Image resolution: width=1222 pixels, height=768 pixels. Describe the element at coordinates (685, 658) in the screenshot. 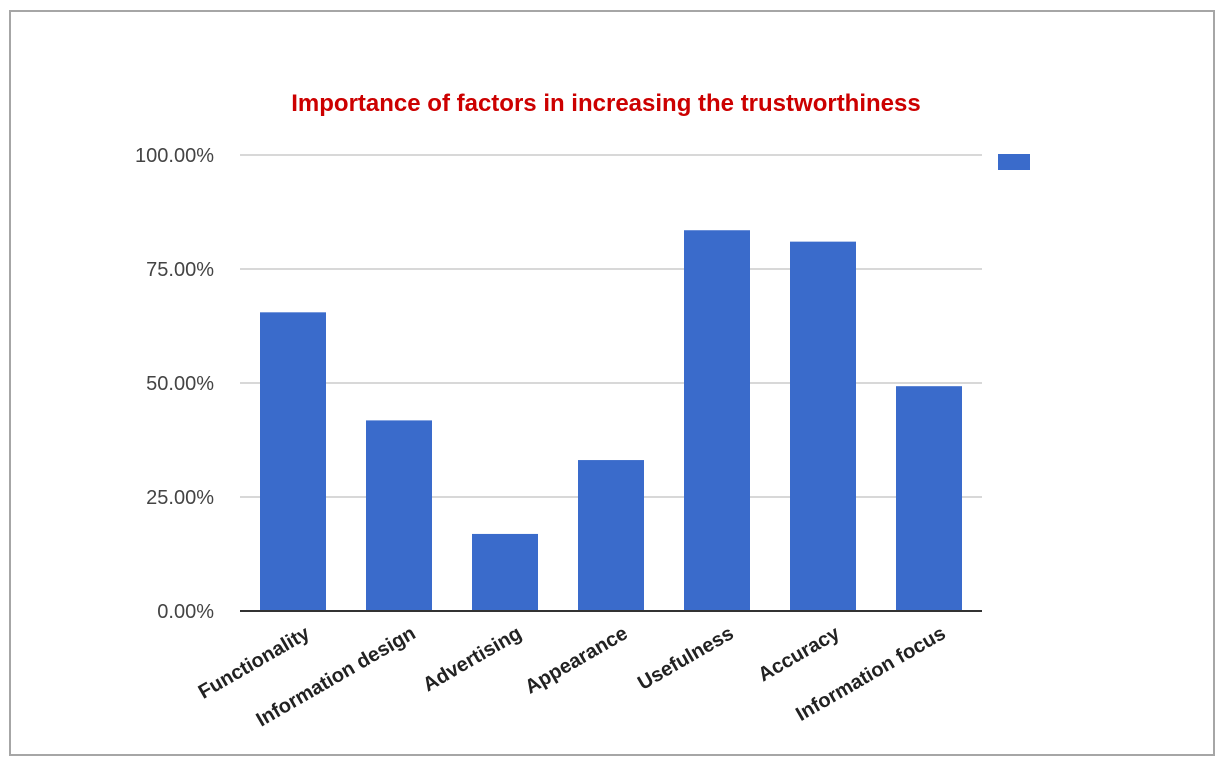

I see `x-tick-label: Usefulness` at that location.